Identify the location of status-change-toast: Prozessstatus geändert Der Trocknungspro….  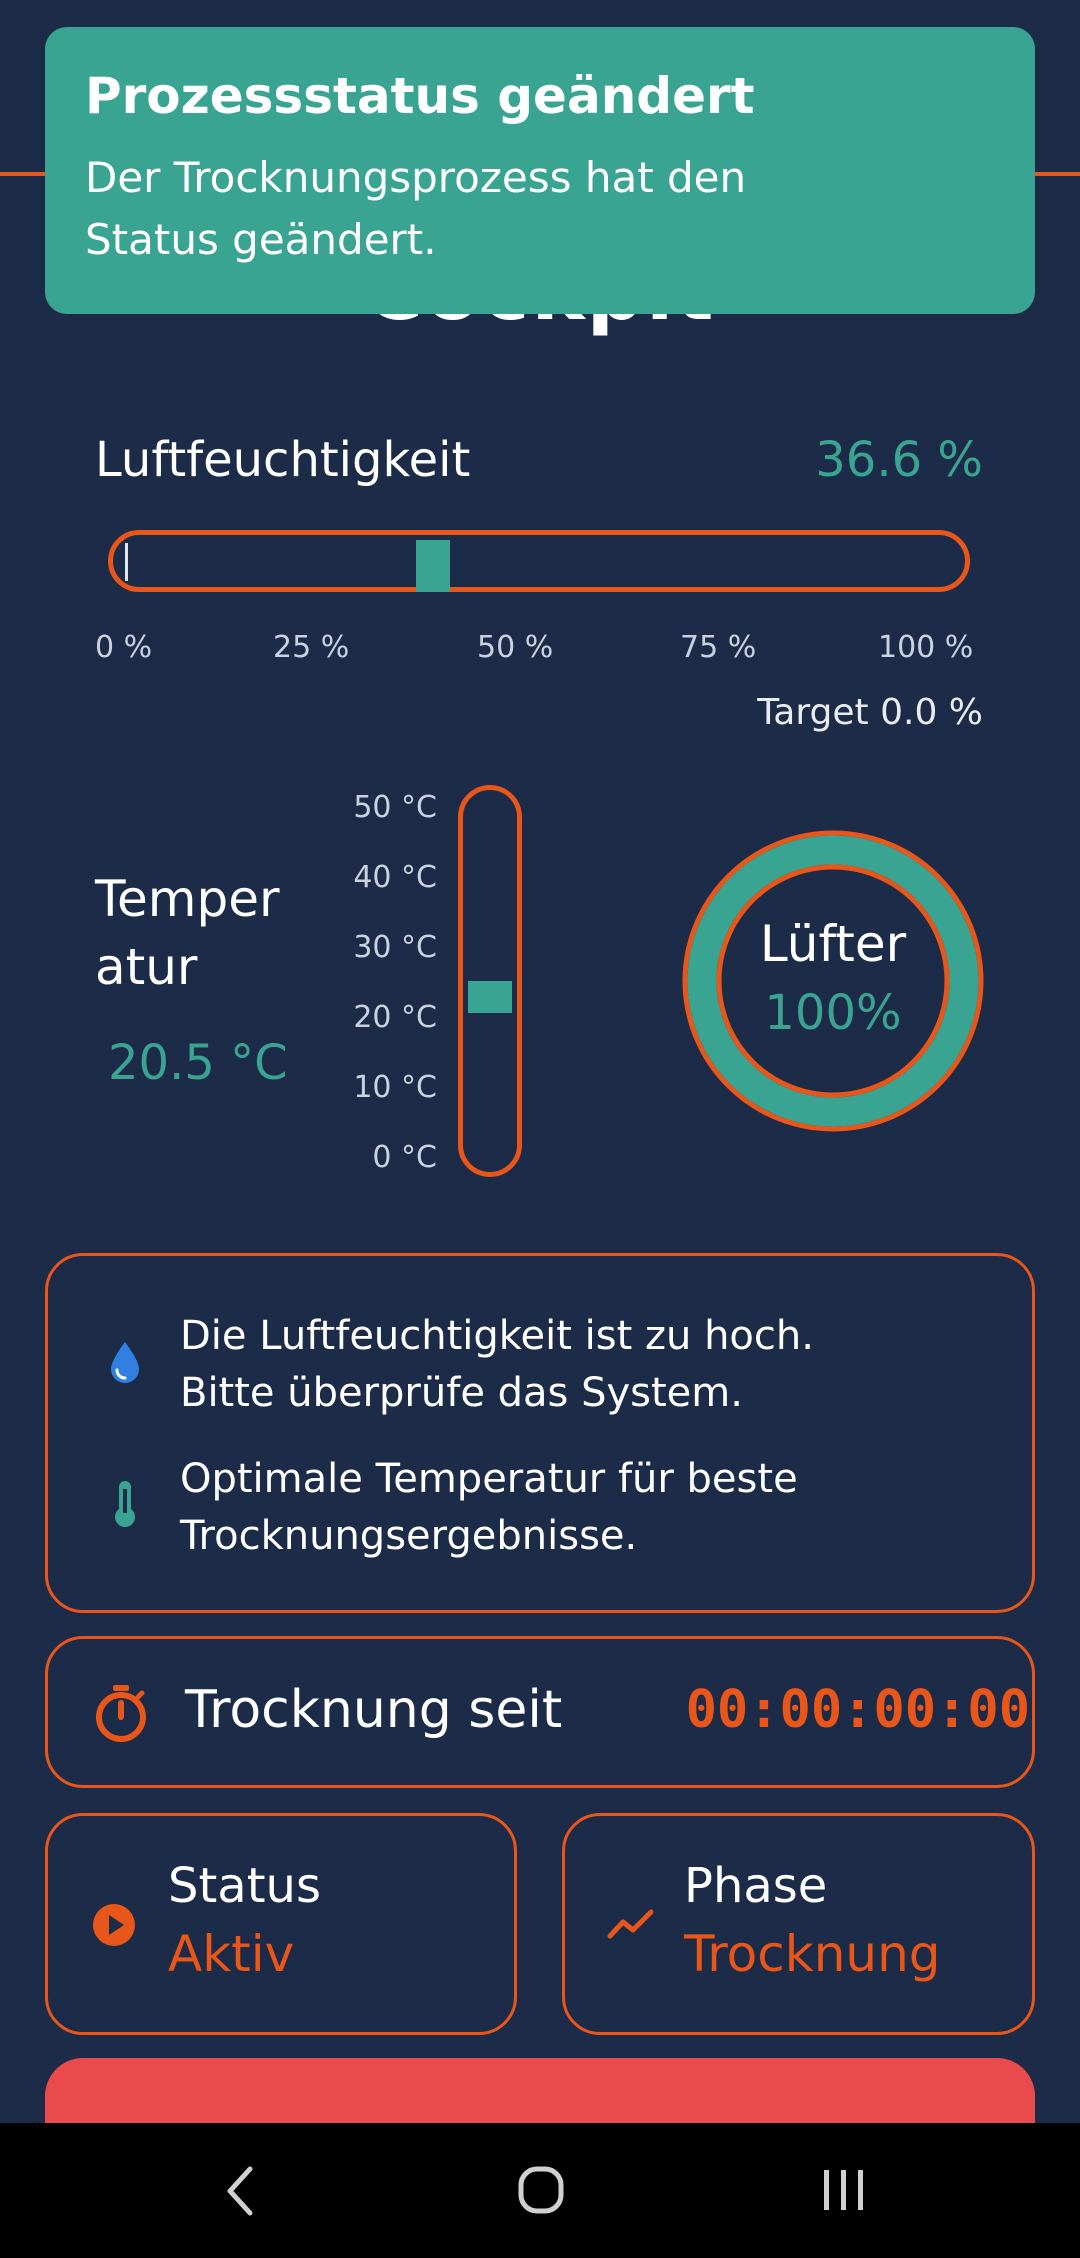
(540, 170).